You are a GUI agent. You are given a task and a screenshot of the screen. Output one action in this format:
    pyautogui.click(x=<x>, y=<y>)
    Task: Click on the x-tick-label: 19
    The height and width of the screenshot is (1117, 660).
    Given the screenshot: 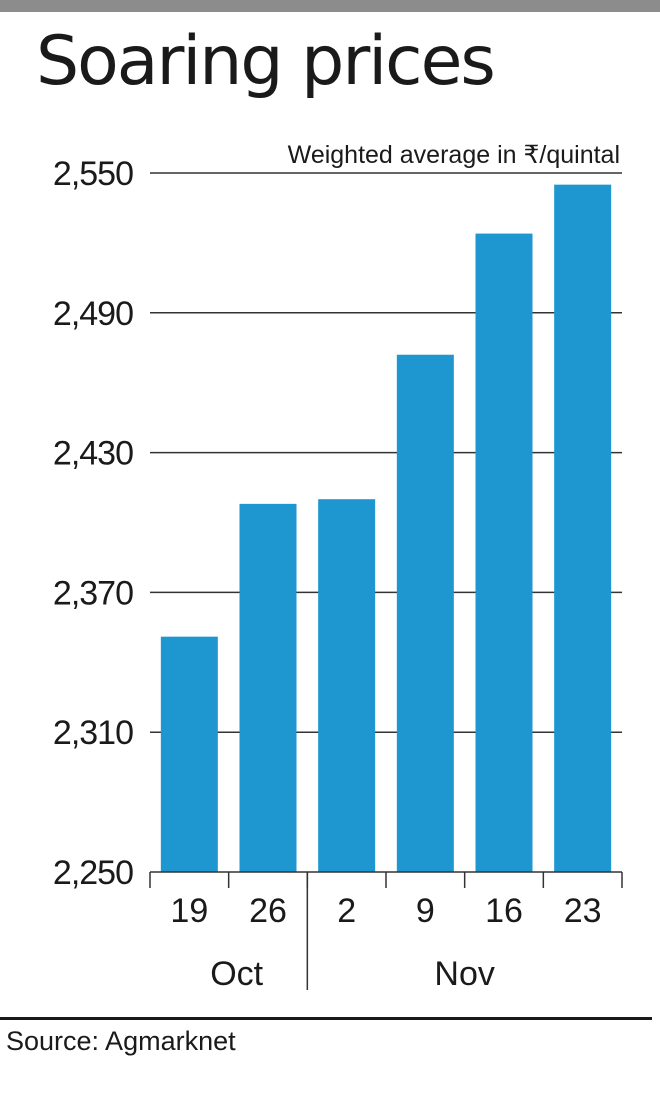 What is the action you would take?
    pyautogui.click(x=189, y=911)
    